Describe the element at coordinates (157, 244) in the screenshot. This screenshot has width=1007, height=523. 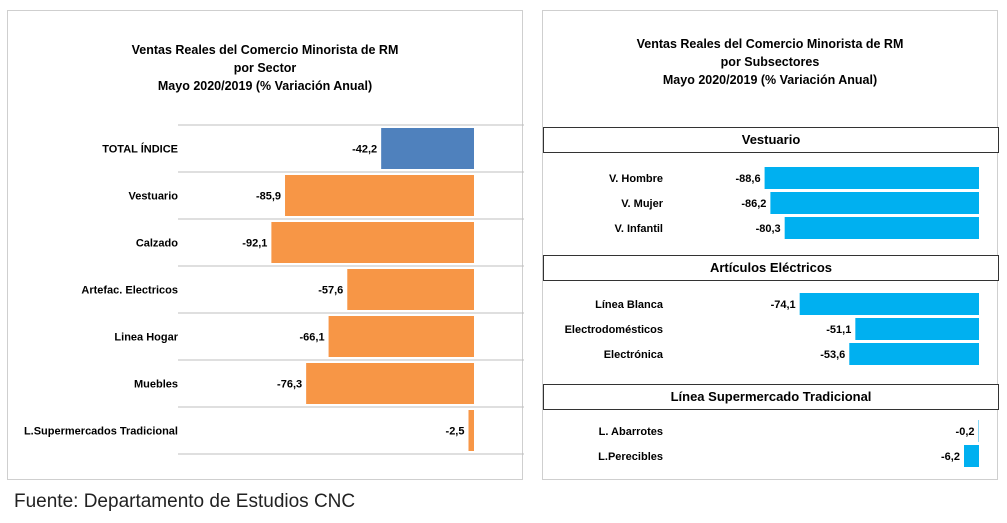
I see `category-label: Calzado` at that location.